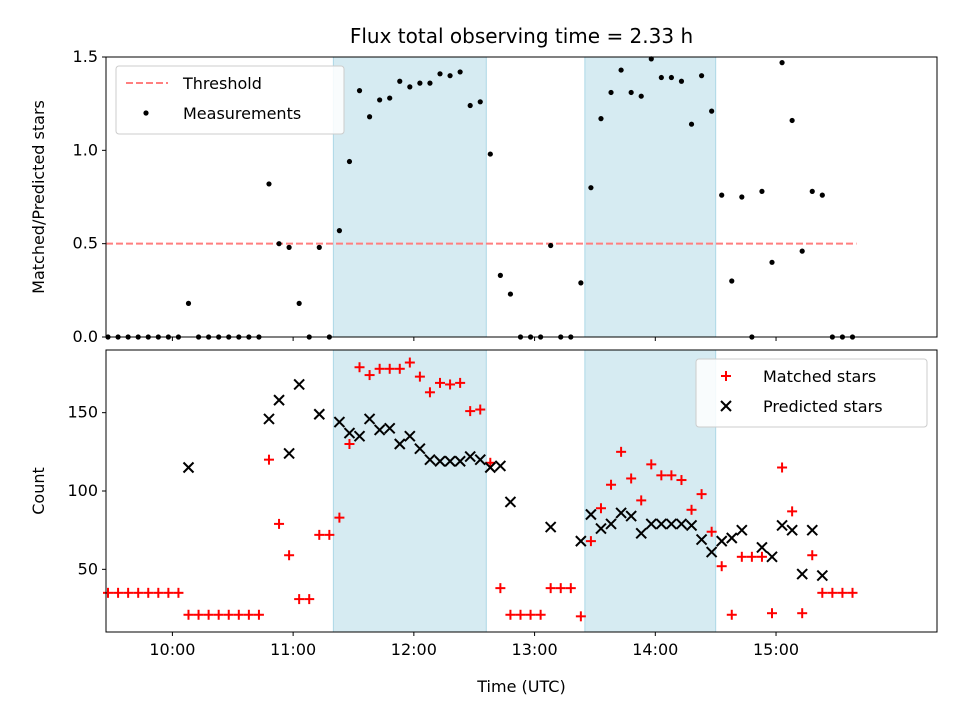 The height and width of the screenshot is (720, 960). I want to click on legend: Matched stars Predicted stars, so click(811, 393).